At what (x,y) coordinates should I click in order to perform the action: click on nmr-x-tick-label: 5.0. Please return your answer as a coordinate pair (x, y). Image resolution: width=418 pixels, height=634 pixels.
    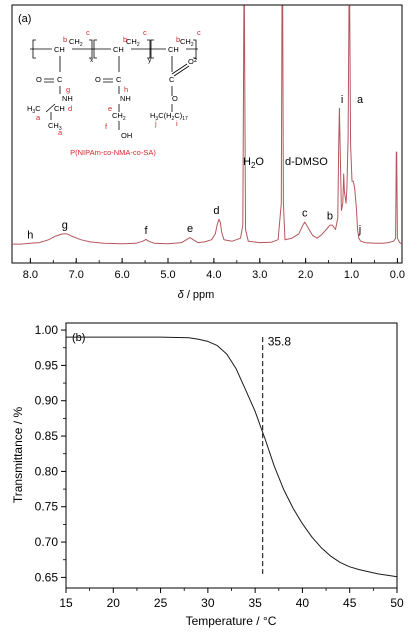
    Looking at the image, I should click on (167, 275).